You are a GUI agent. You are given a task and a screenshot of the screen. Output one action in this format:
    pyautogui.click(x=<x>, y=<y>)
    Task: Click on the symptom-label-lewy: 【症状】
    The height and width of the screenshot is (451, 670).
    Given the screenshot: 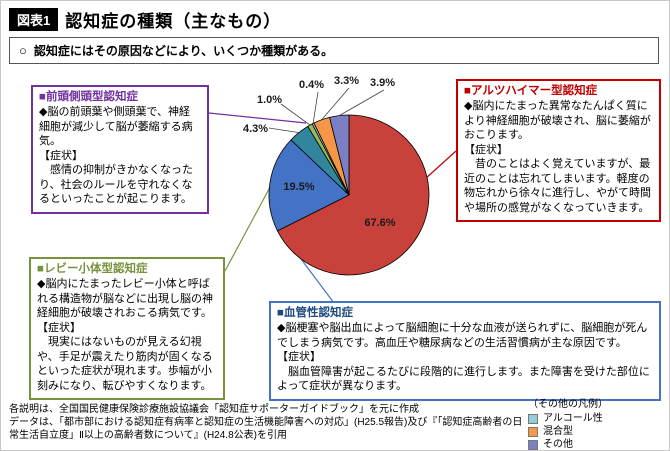 What is the action you would take?
    pyautogui.click(x=59, y=327)
    